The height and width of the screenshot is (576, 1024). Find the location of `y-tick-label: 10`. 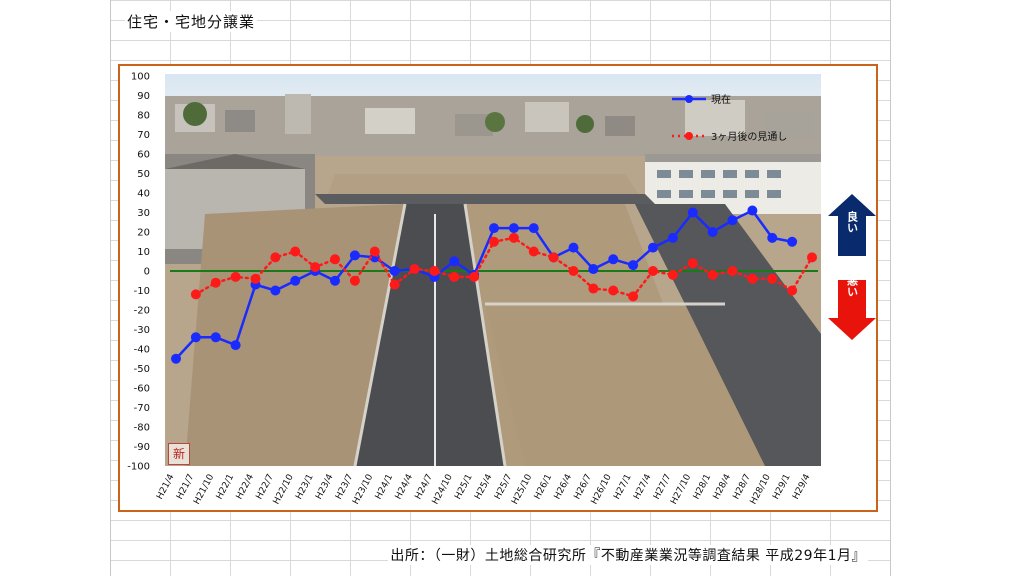

y-tick-label: 10 is located at coordinates (143, 252).